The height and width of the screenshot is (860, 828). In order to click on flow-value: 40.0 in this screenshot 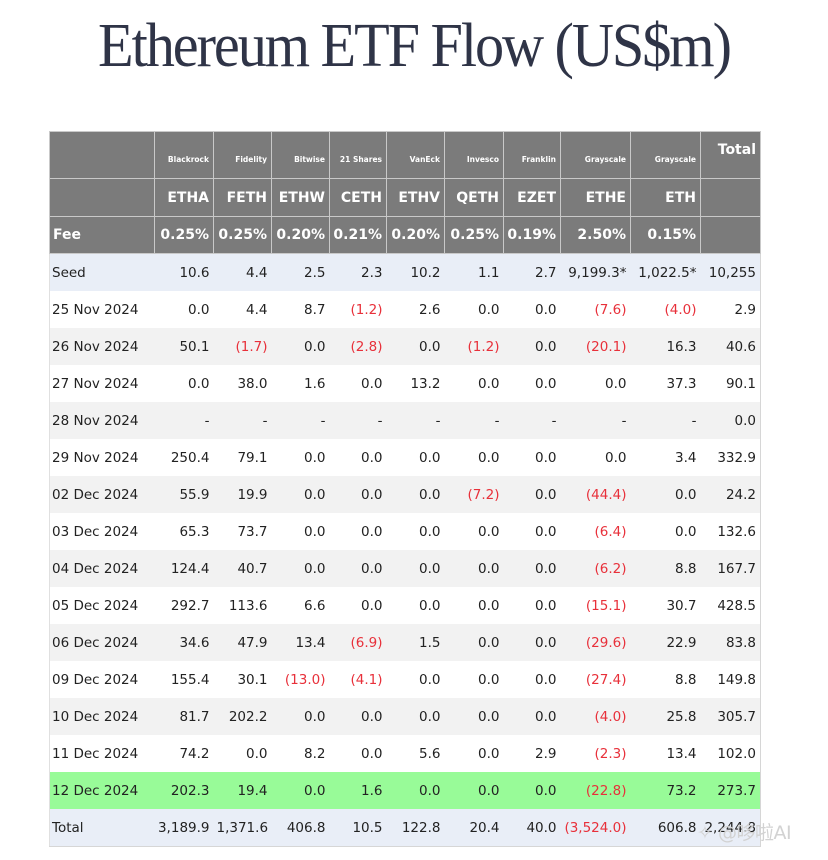, I will do `click(532, 828)`.